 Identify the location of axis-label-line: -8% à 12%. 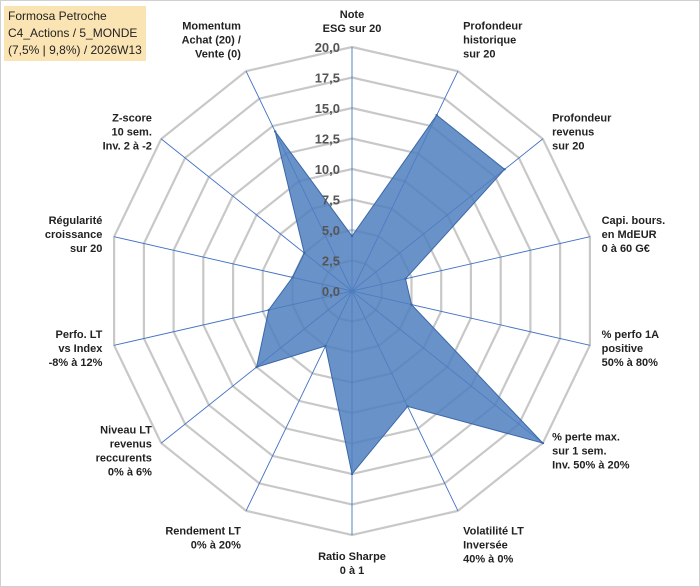
(76, 363).